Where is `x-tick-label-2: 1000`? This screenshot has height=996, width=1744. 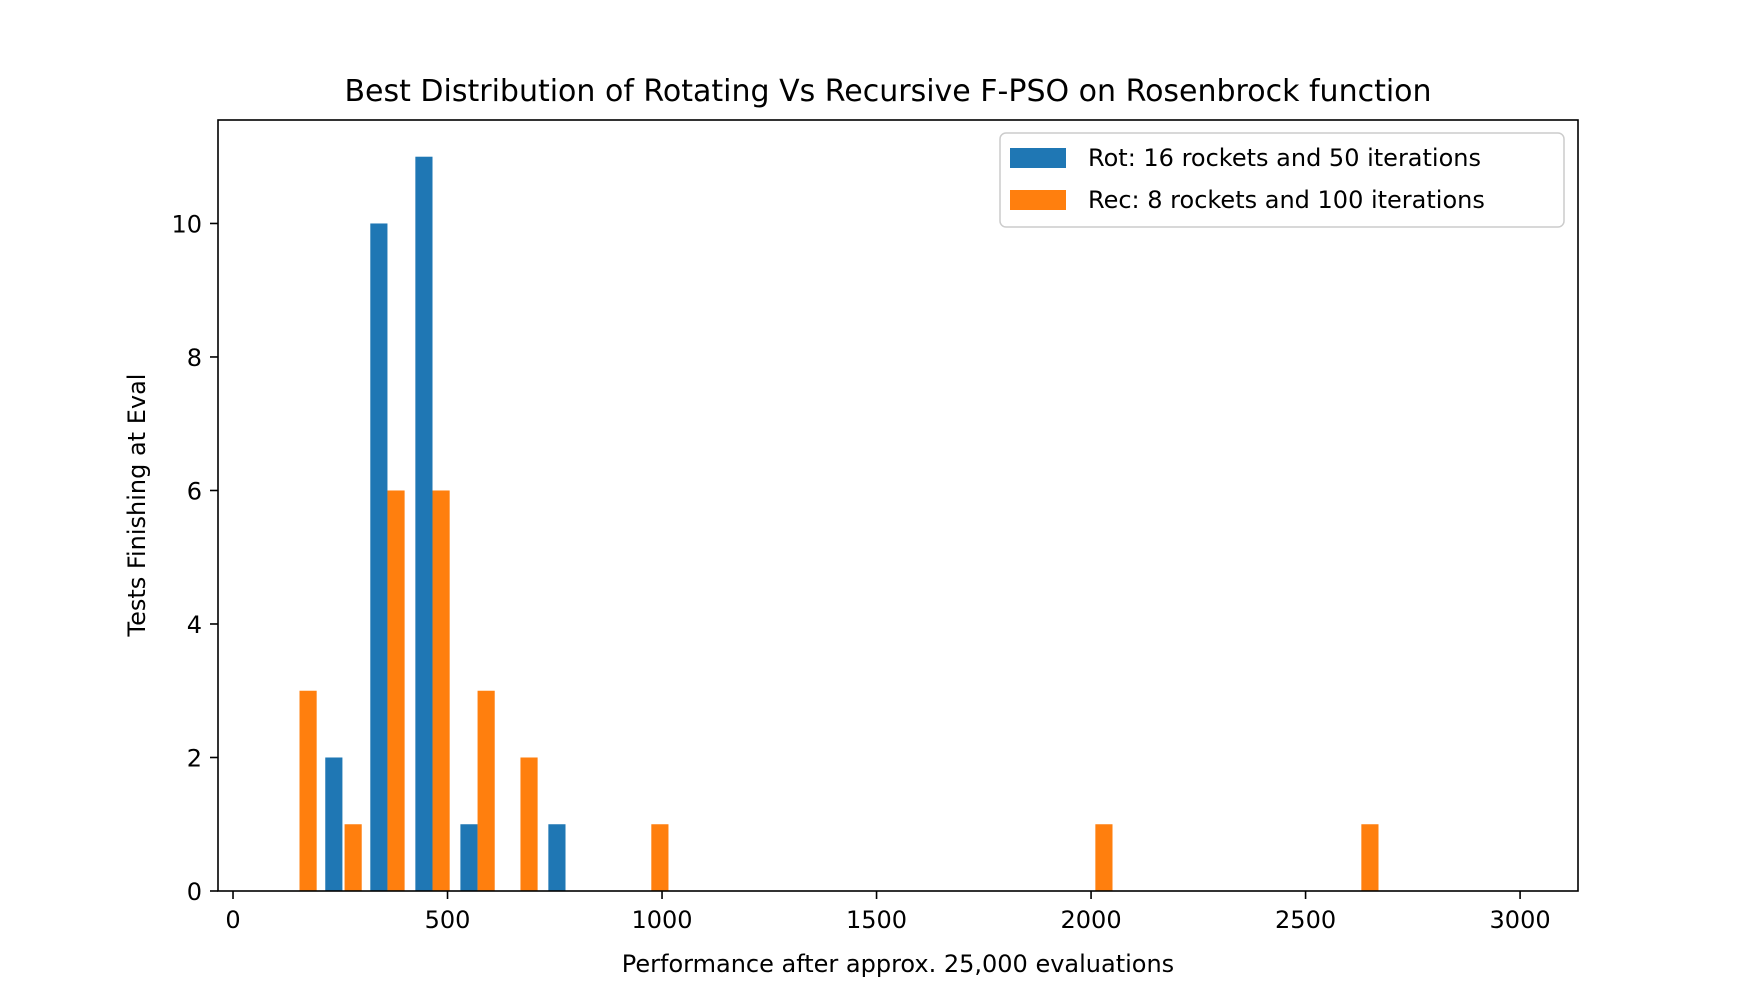
x-tick-label-2: 1000 is located at coordinates (661, 920).